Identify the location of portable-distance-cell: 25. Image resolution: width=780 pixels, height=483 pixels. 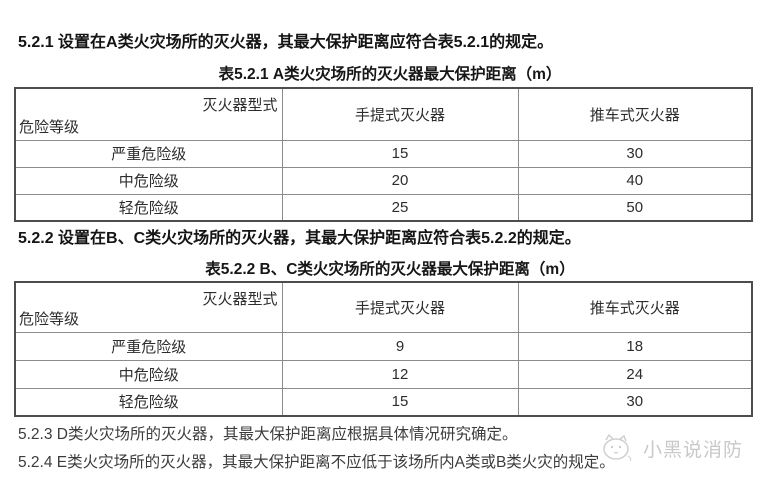
(400, 207).